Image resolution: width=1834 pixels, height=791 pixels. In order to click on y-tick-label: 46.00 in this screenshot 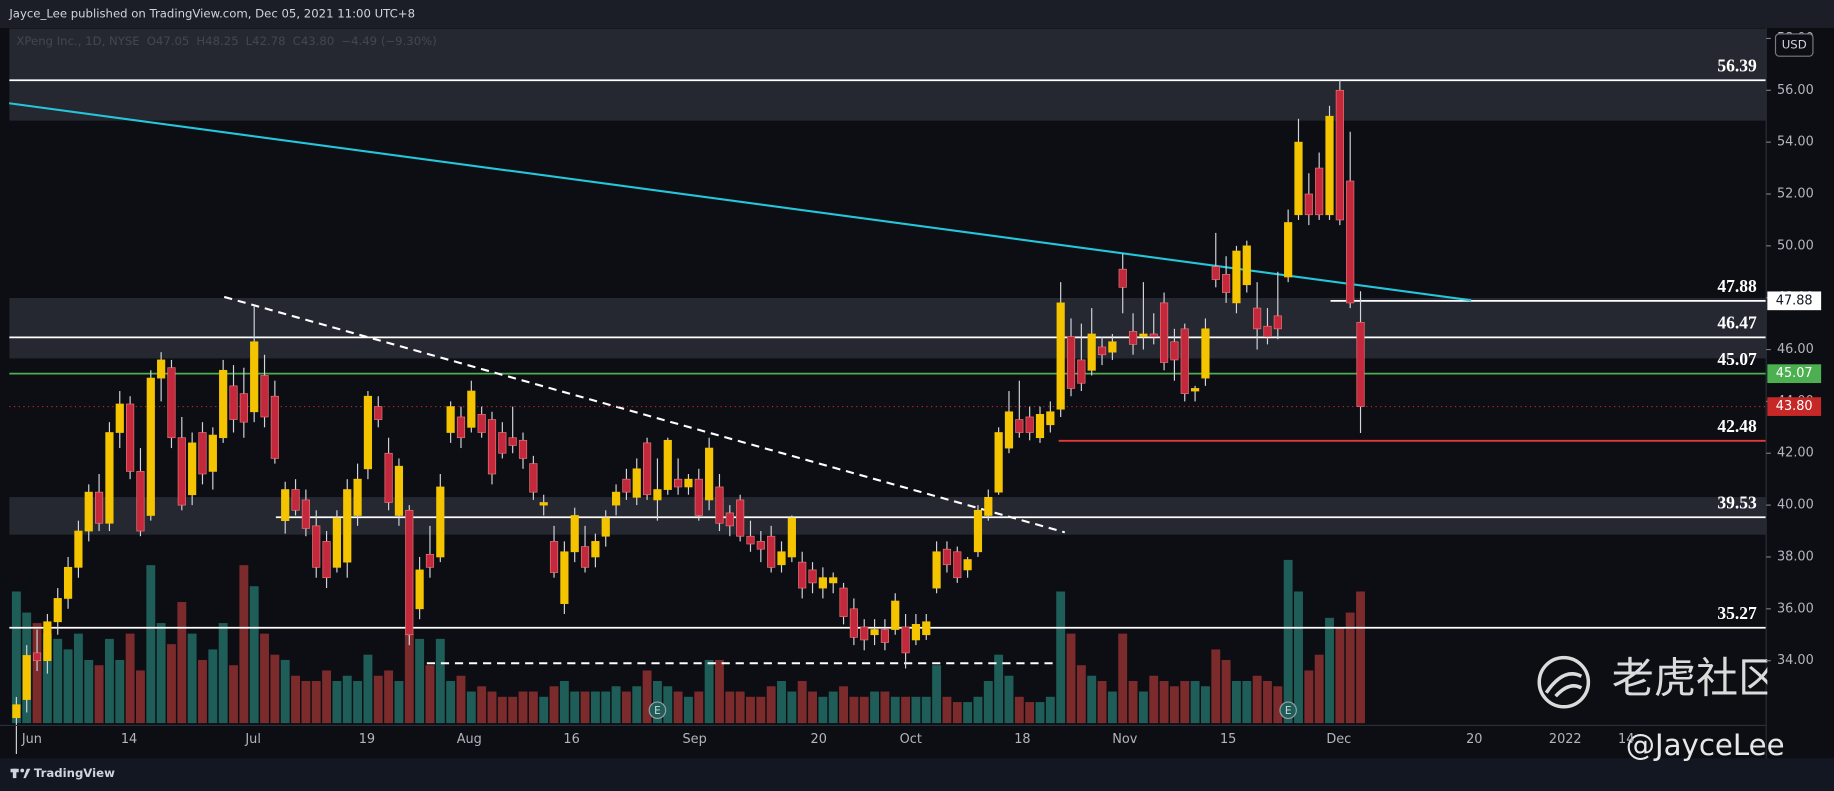, I will do `click(1795, 349)`.